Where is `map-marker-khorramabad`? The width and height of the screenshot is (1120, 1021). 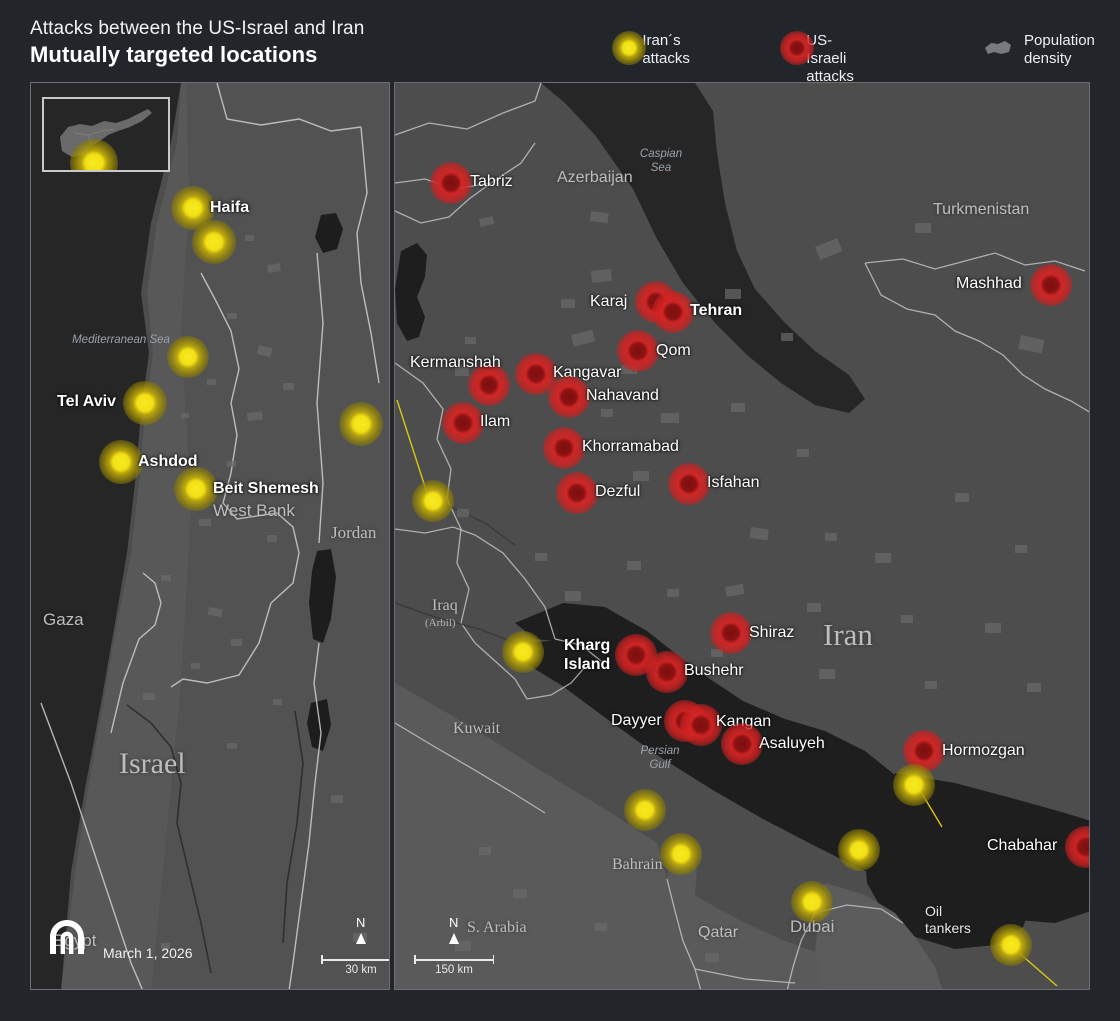 map-marker-khorramabad is located at coordinates (564, 448).